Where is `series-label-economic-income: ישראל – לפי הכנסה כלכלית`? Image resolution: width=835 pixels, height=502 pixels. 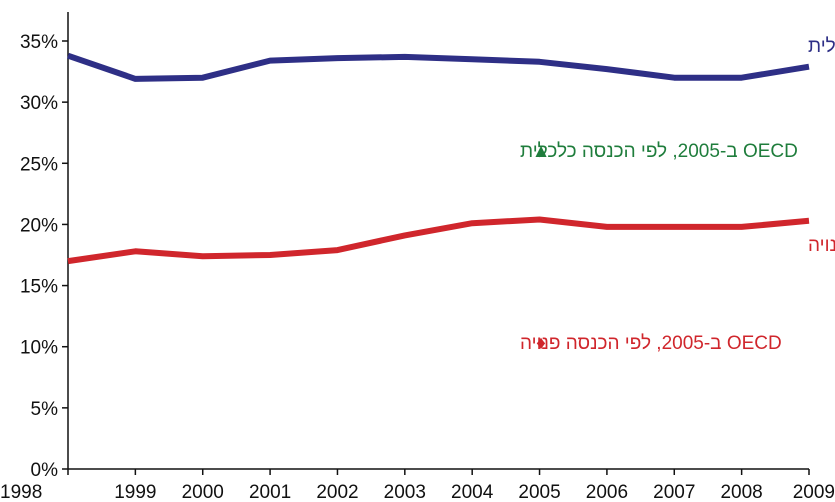
series-label-economic-income: ישראל – לפי הכנסה כלכלית is located at coordinates (821, 46).